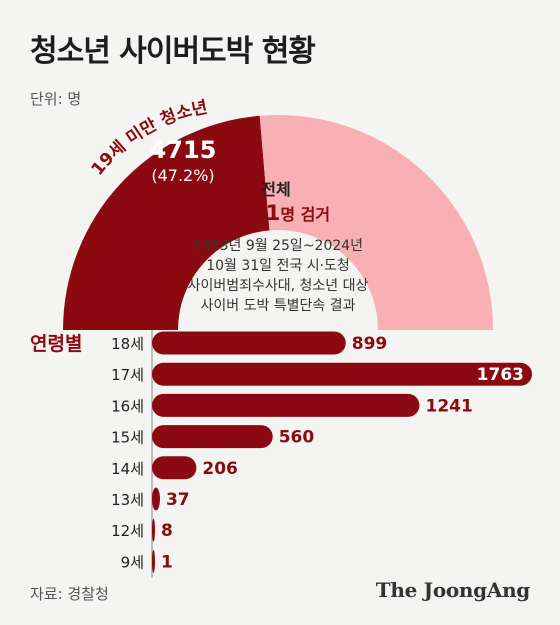 The image size is (560, 625). Describe the element at coordinates (69, 594) in the screenshot. I see `source-note: 자료: 경찰청` at that location.